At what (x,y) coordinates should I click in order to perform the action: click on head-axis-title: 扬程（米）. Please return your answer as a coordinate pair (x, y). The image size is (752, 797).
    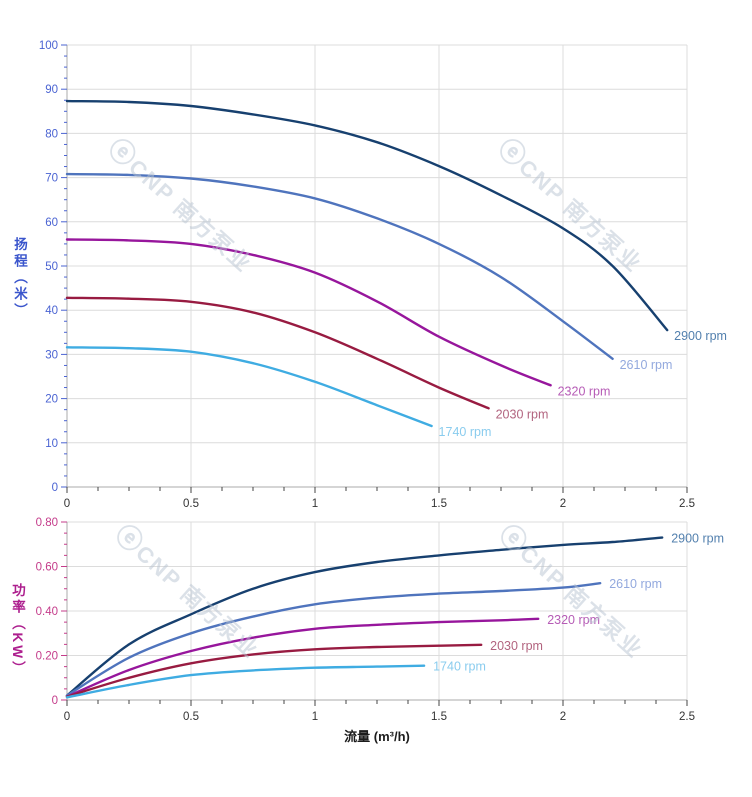
    Looking at the image, I should click on (19, 278).